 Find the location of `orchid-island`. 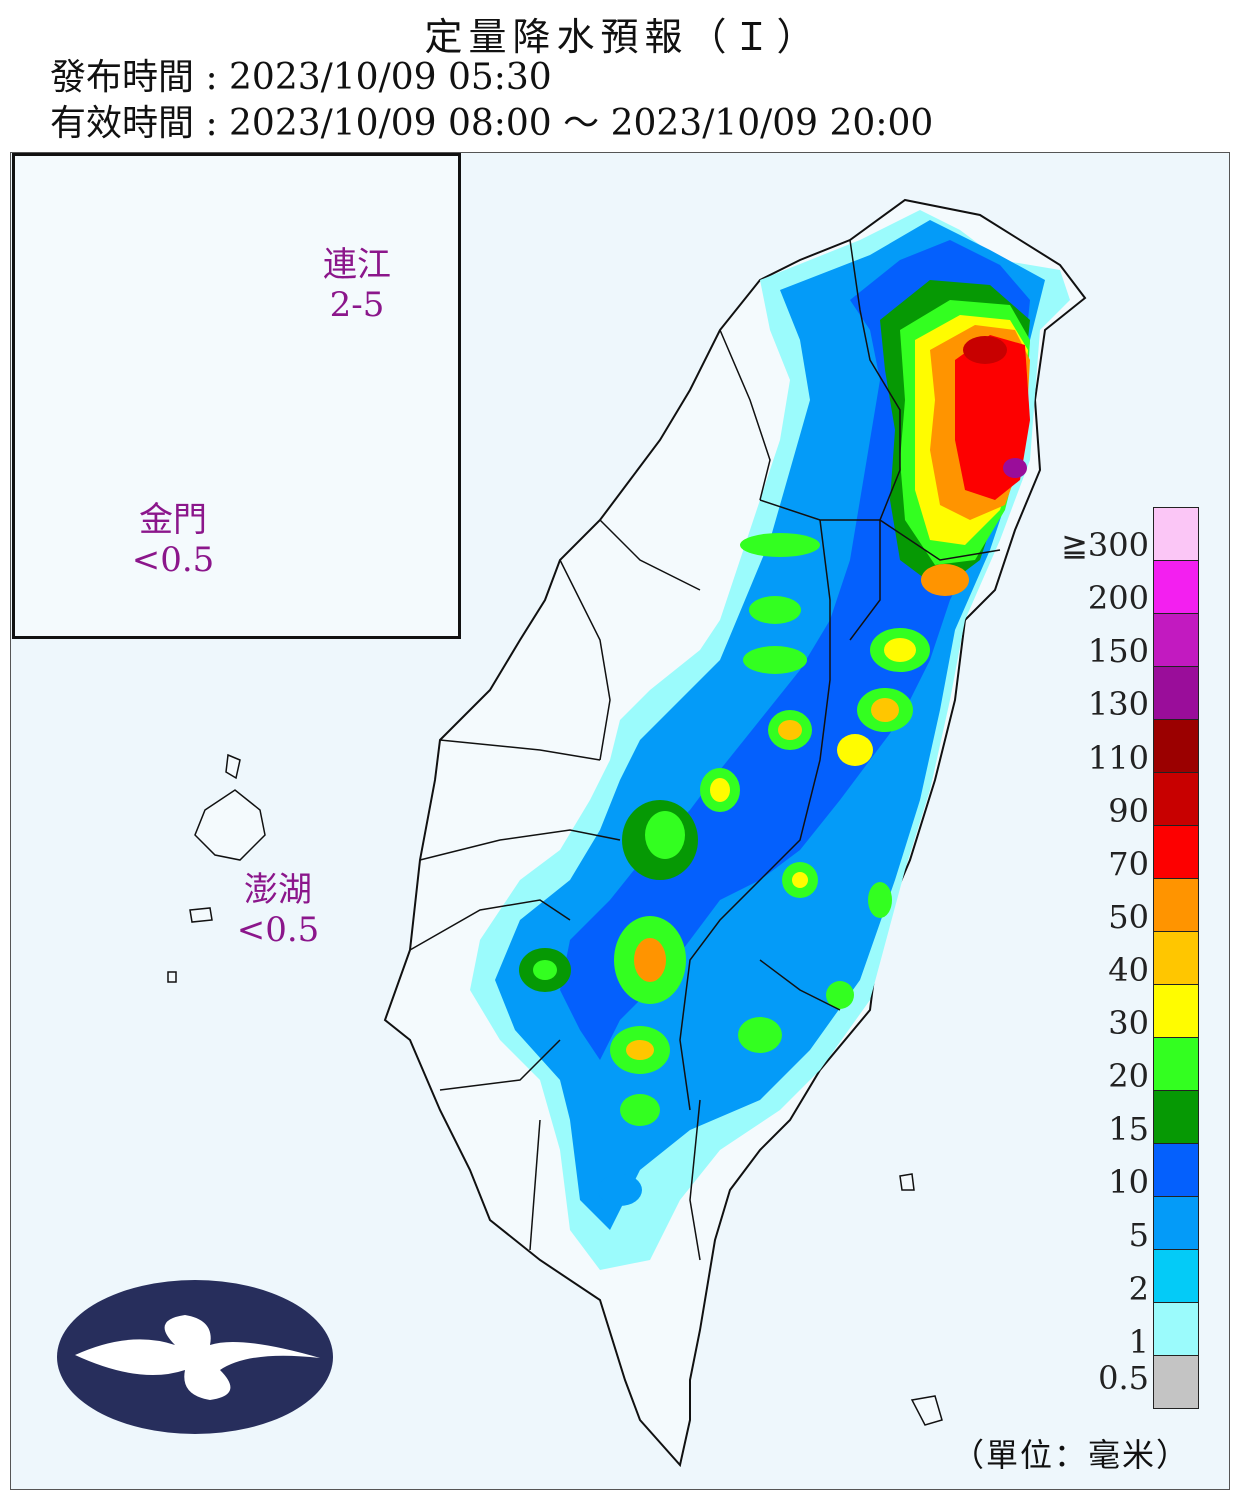

orchid-island is located at coordinates (926, 1410).